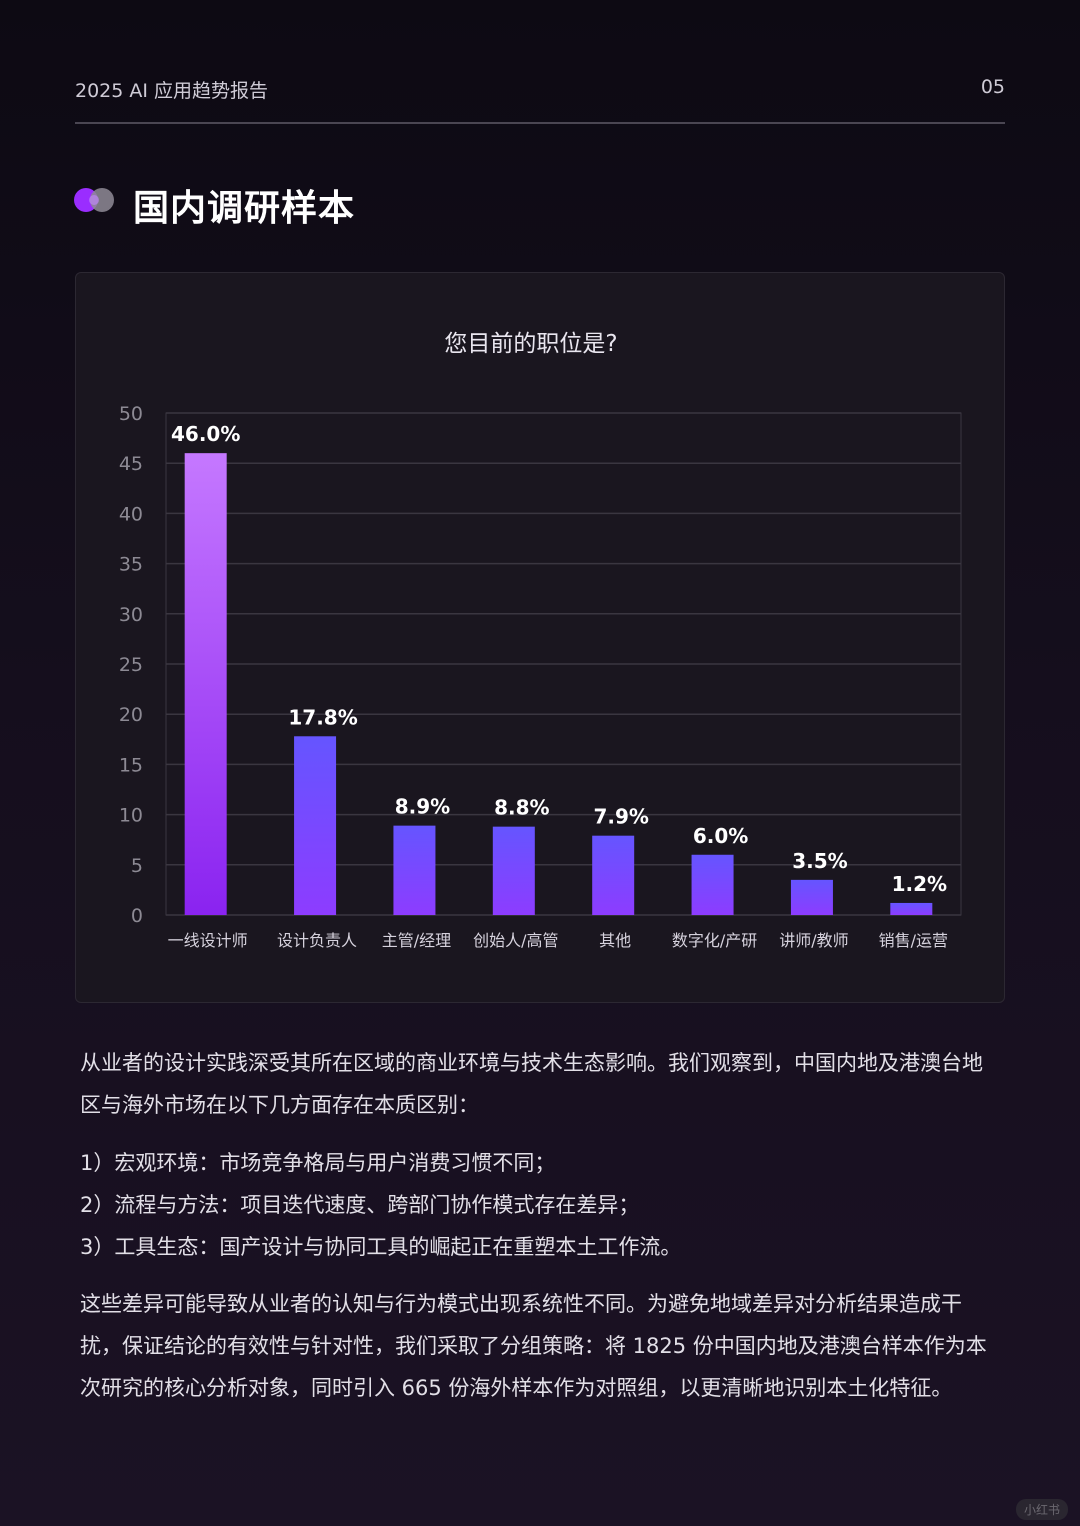 The height and width of the screenshot is (1526, 1080). Describe the element at coordinates (94, 200) in the screenshot. I see `toggle-dots-icon` at that location.